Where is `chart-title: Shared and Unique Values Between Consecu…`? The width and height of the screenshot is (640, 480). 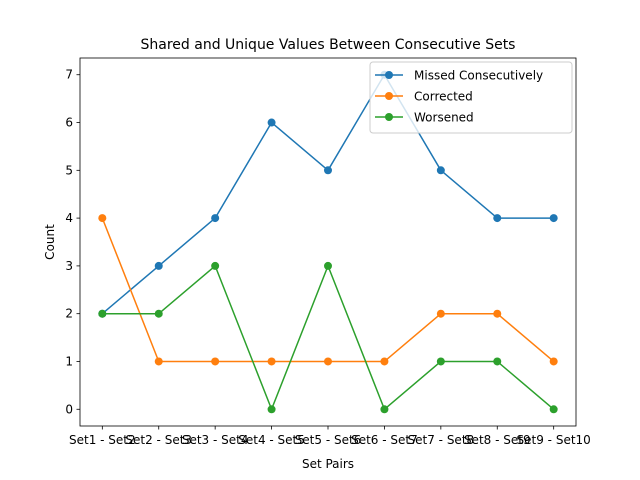 chart-title: Shared and Unique Values Between Consecu… is located at coordinates (328, 45).